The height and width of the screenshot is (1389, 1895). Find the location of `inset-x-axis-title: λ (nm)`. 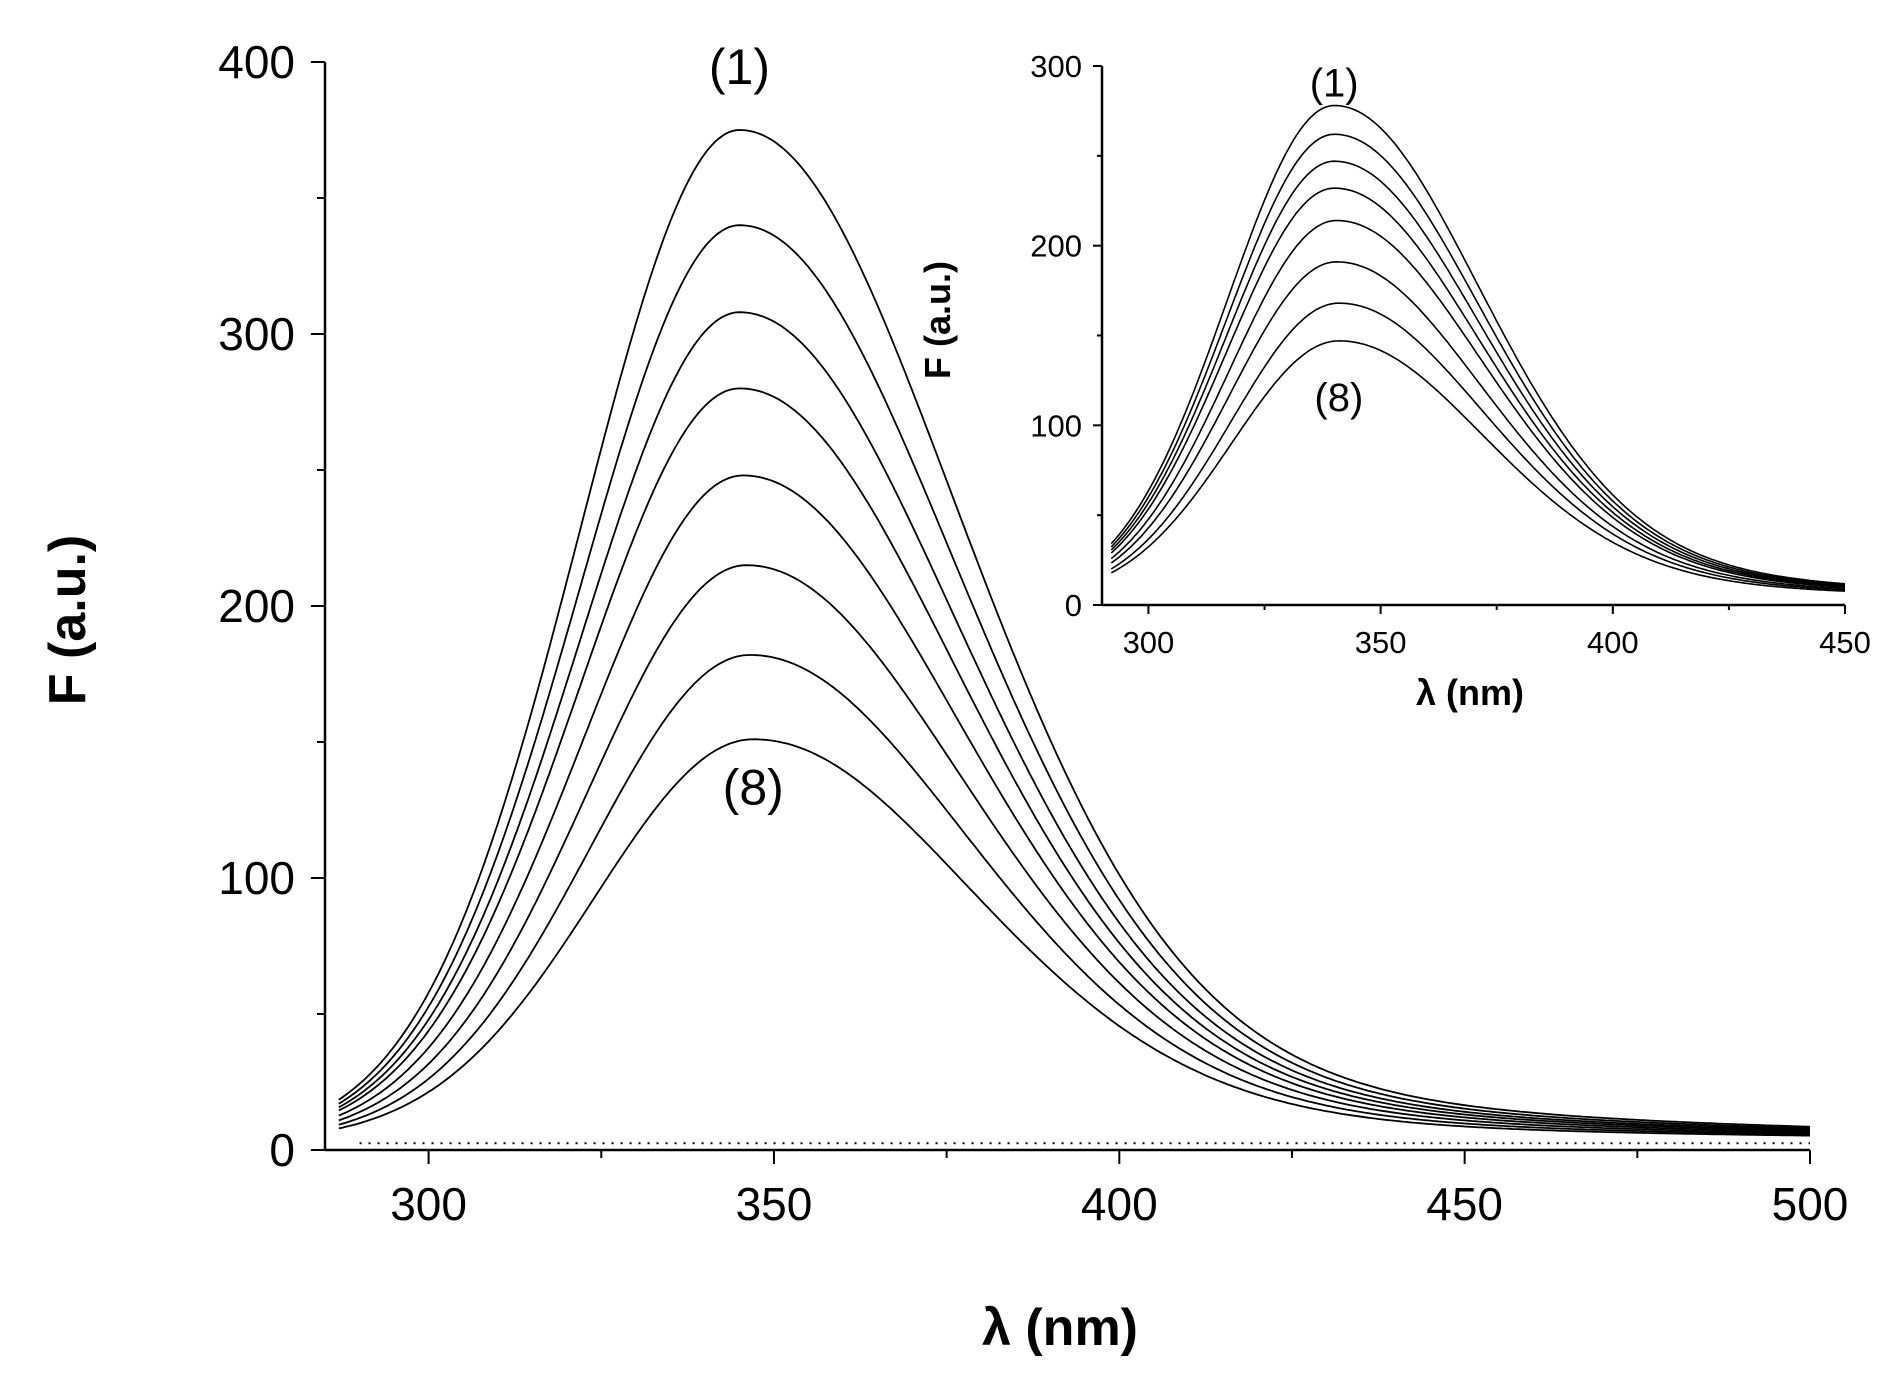

inset-x-axis-title: λ (nm) is located at coordinates (1470, 692).